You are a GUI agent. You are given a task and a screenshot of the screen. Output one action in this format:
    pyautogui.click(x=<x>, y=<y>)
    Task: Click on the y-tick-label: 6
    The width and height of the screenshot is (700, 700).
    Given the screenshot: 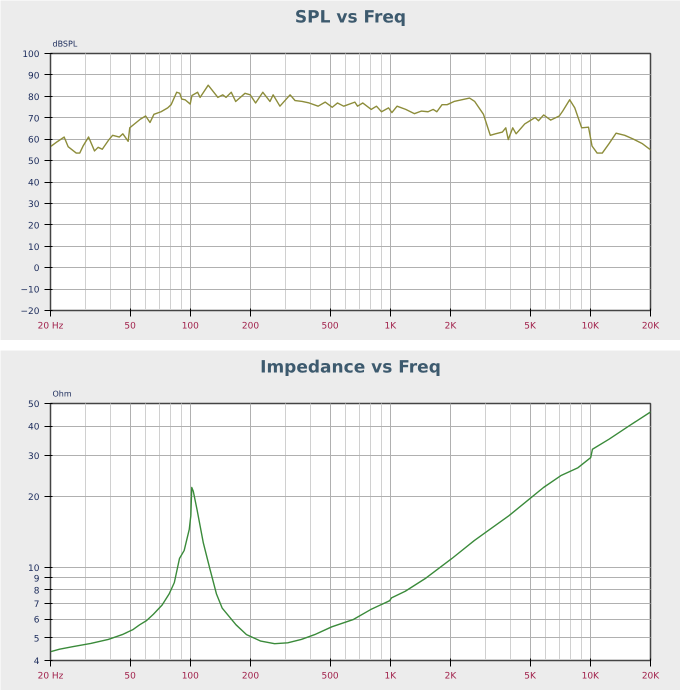 What is the action you would take?
    pyautogui.click(x=37, y=621)
    